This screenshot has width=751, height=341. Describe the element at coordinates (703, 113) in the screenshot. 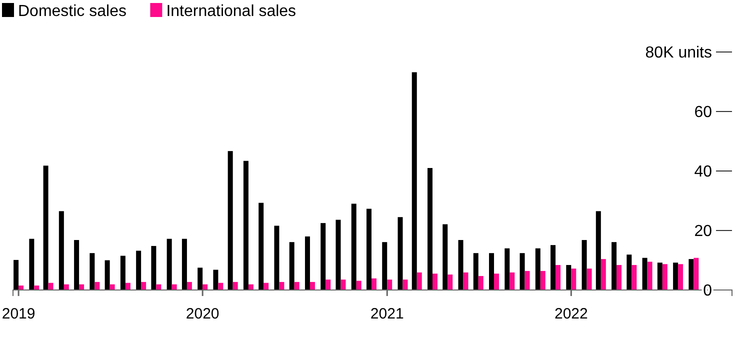

I see `y-tick-label: 60` at that location.